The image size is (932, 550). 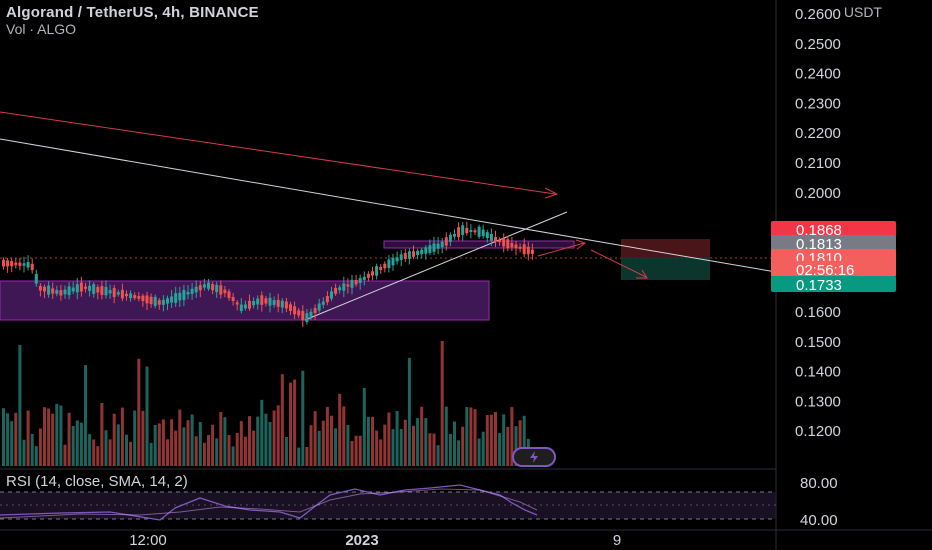 I want to click on price-tick-label: 0.2400, so click(x=818, y=74).